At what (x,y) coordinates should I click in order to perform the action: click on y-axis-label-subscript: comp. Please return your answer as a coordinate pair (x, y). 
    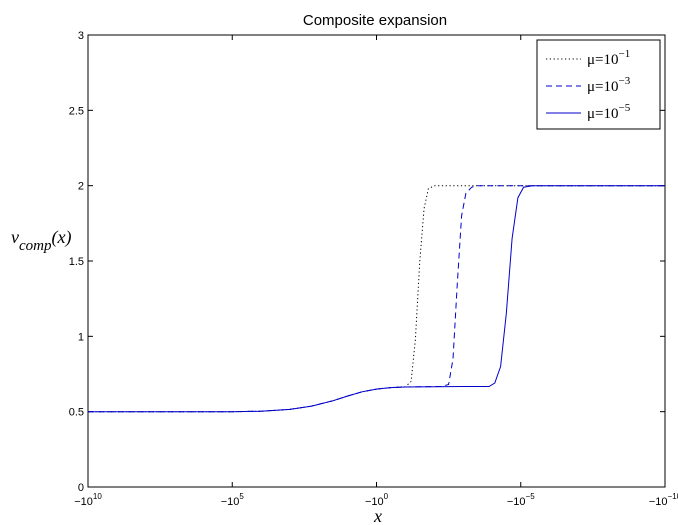
    Looking at the image, I should click on (35, 246).